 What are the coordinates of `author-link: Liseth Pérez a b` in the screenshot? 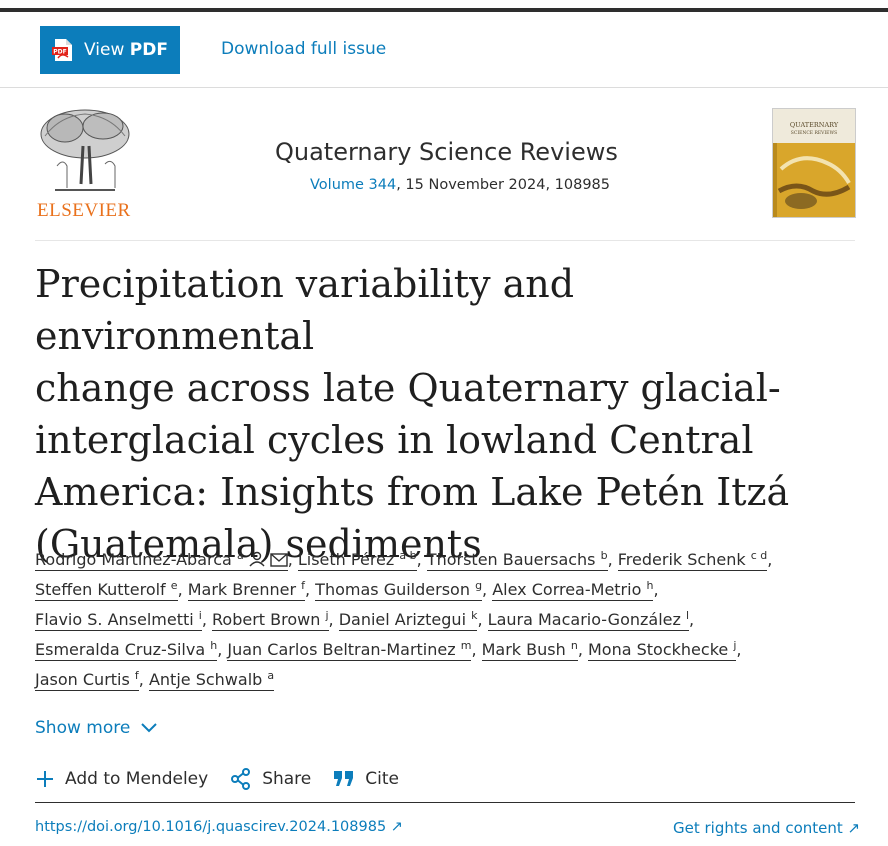 It's located at (357, 560).